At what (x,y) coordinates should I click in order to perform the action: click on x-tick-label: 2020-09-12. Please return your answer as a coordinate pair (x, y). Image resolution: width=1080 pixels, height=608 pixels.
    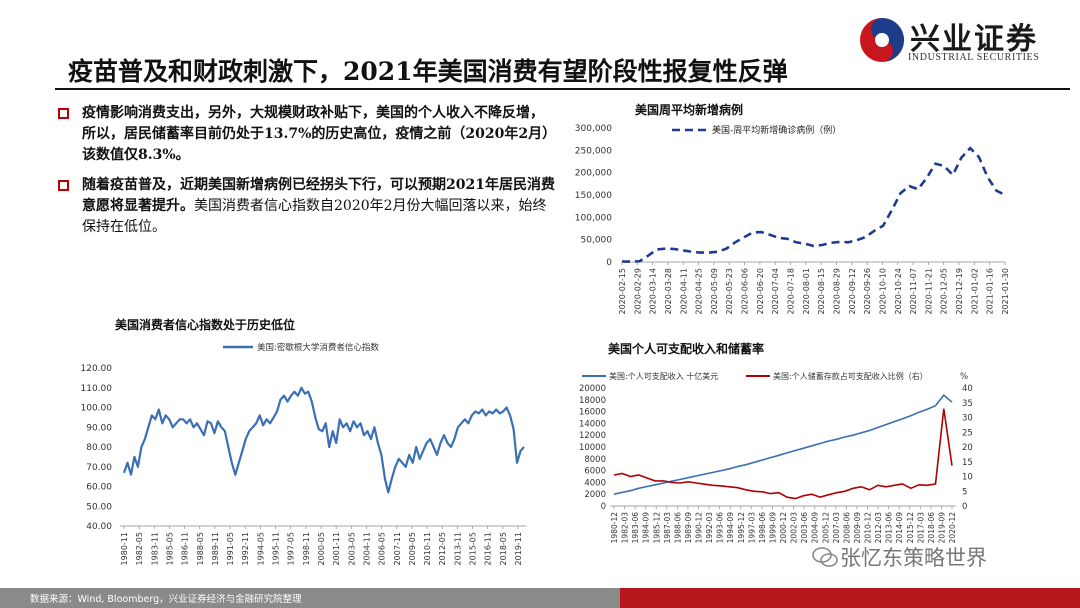
    Looking at the image, I should click on (852, 291).